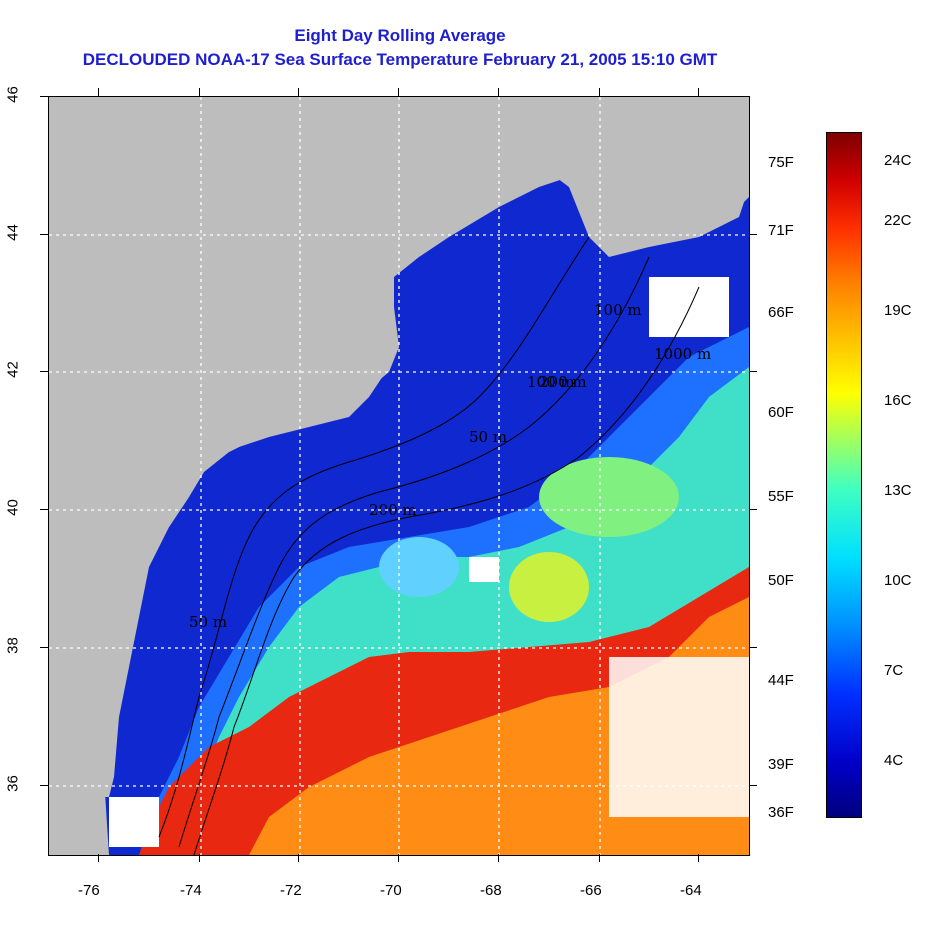  What do you see at coordinates (609, 497) in the screenshot?
I see `green-patch` at bounding box center [609, 497].